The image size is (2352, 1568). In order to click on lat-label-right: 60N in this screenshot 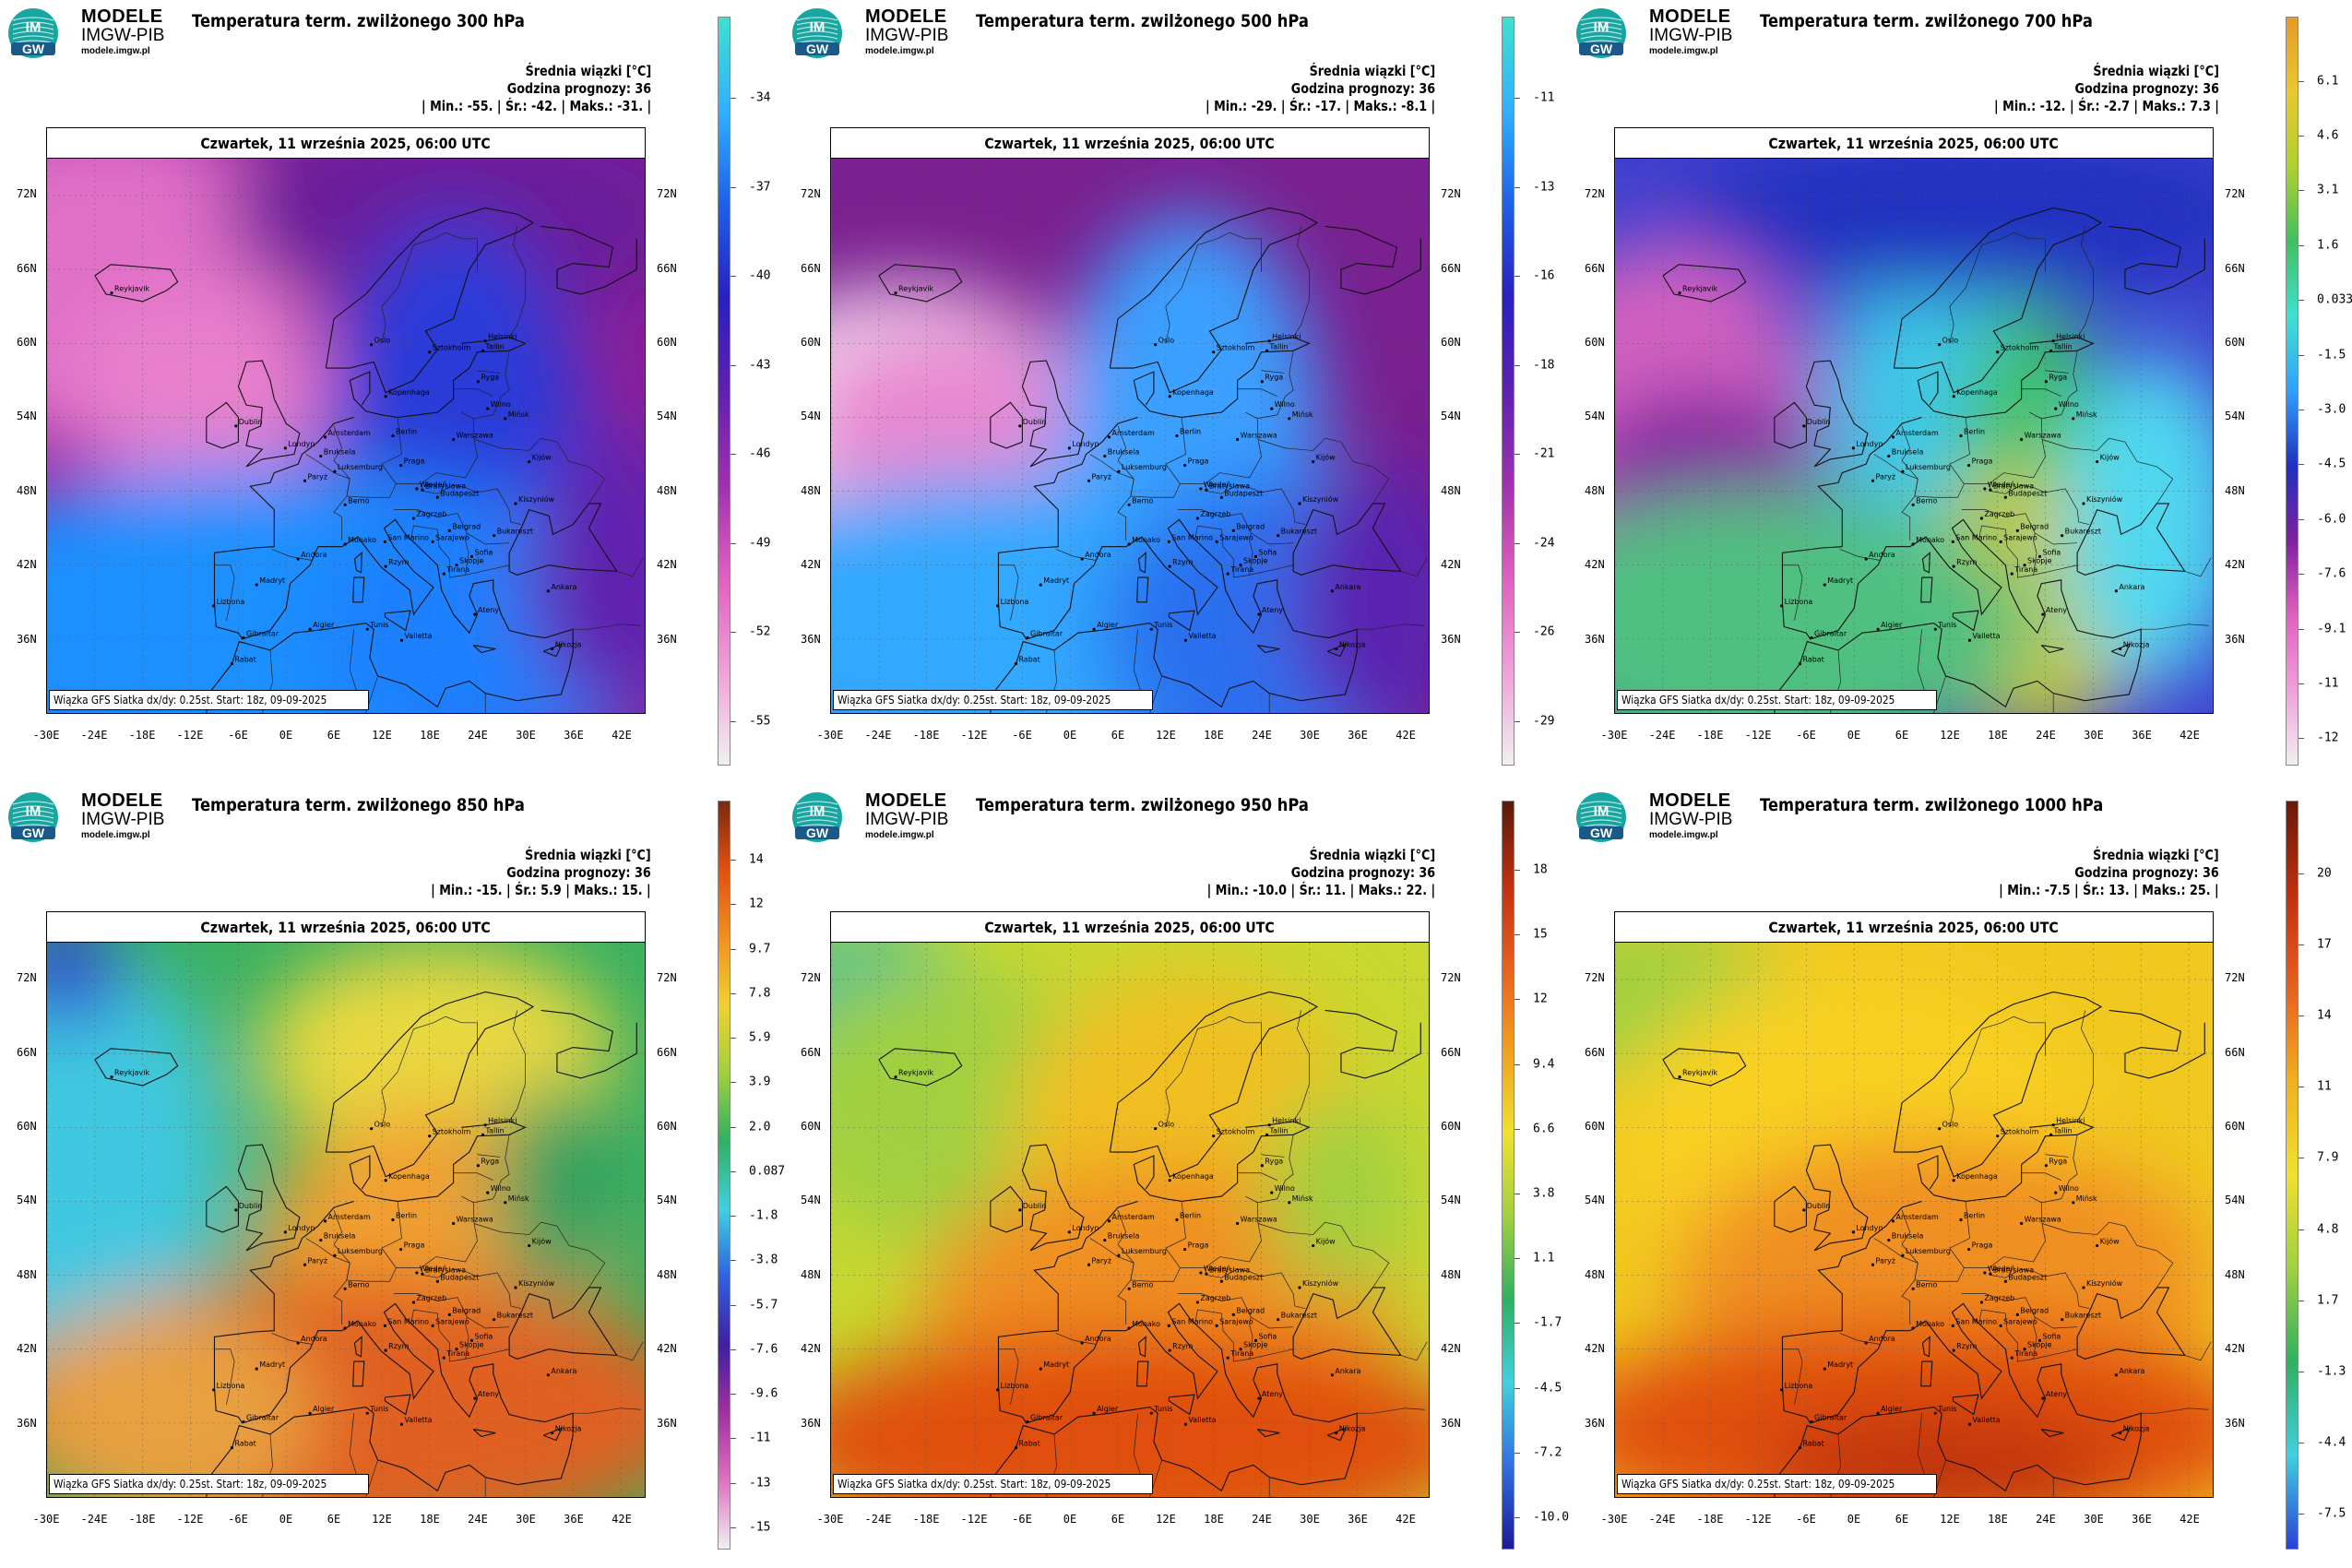, I will do `click(667, 1126)`.